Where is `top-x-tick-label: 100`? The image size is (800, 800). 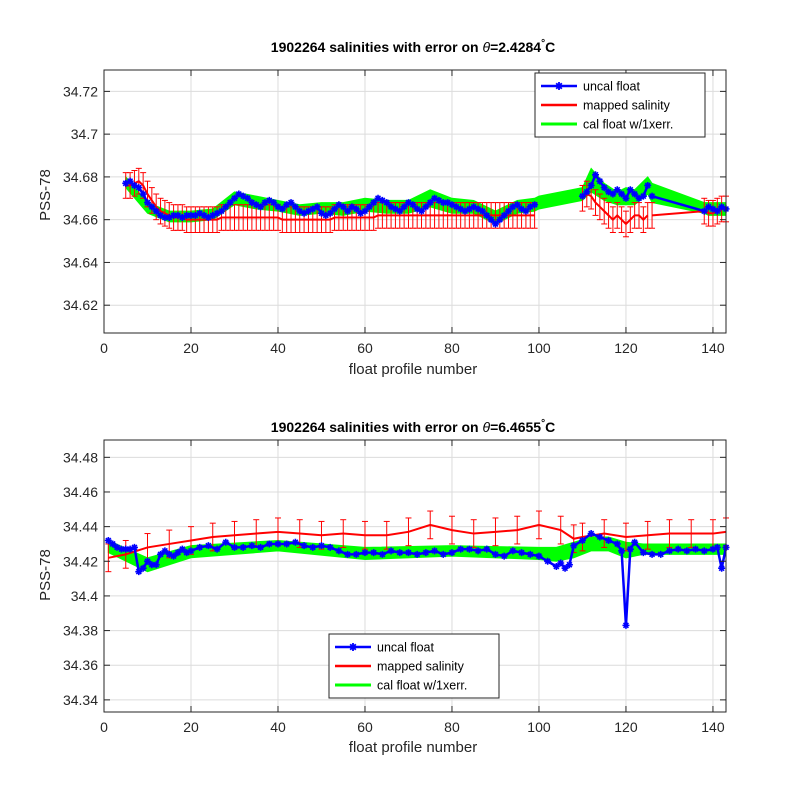 top-x-tick-label: 100 is located at coordinates (539, 348).